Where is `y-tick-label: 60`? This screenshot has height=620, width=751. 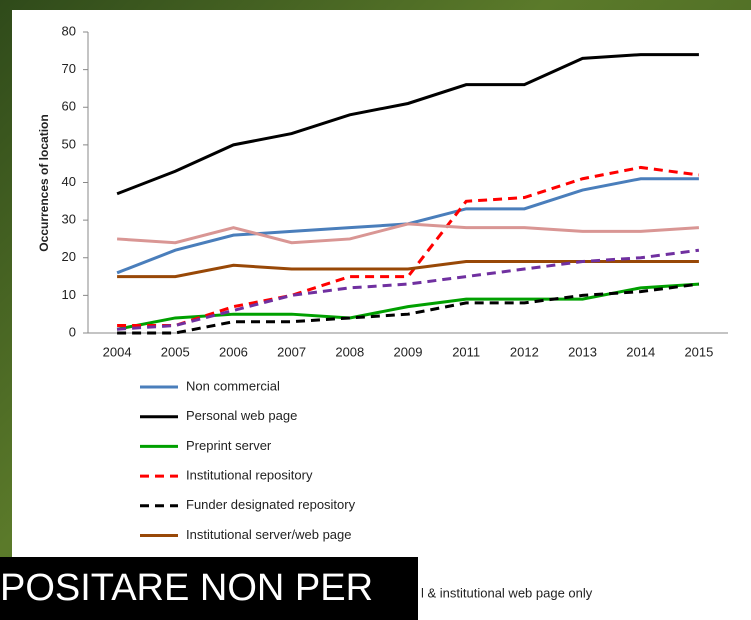 y-tick-label: 60 is located at coordinates (69, 106).